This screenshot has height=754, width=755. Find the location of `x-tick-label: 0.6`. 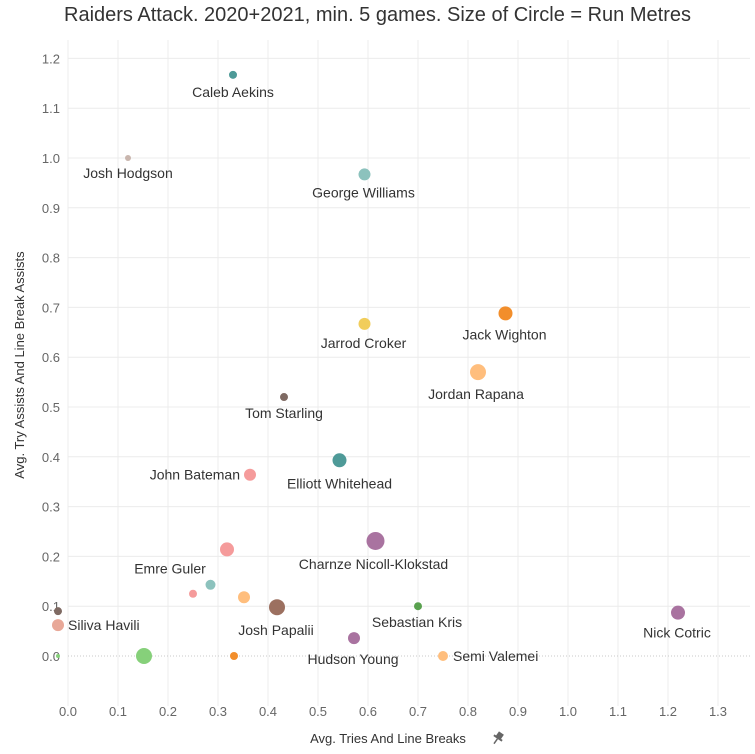

x-tick-label: 0.6 is located at coordinates (368, 711).